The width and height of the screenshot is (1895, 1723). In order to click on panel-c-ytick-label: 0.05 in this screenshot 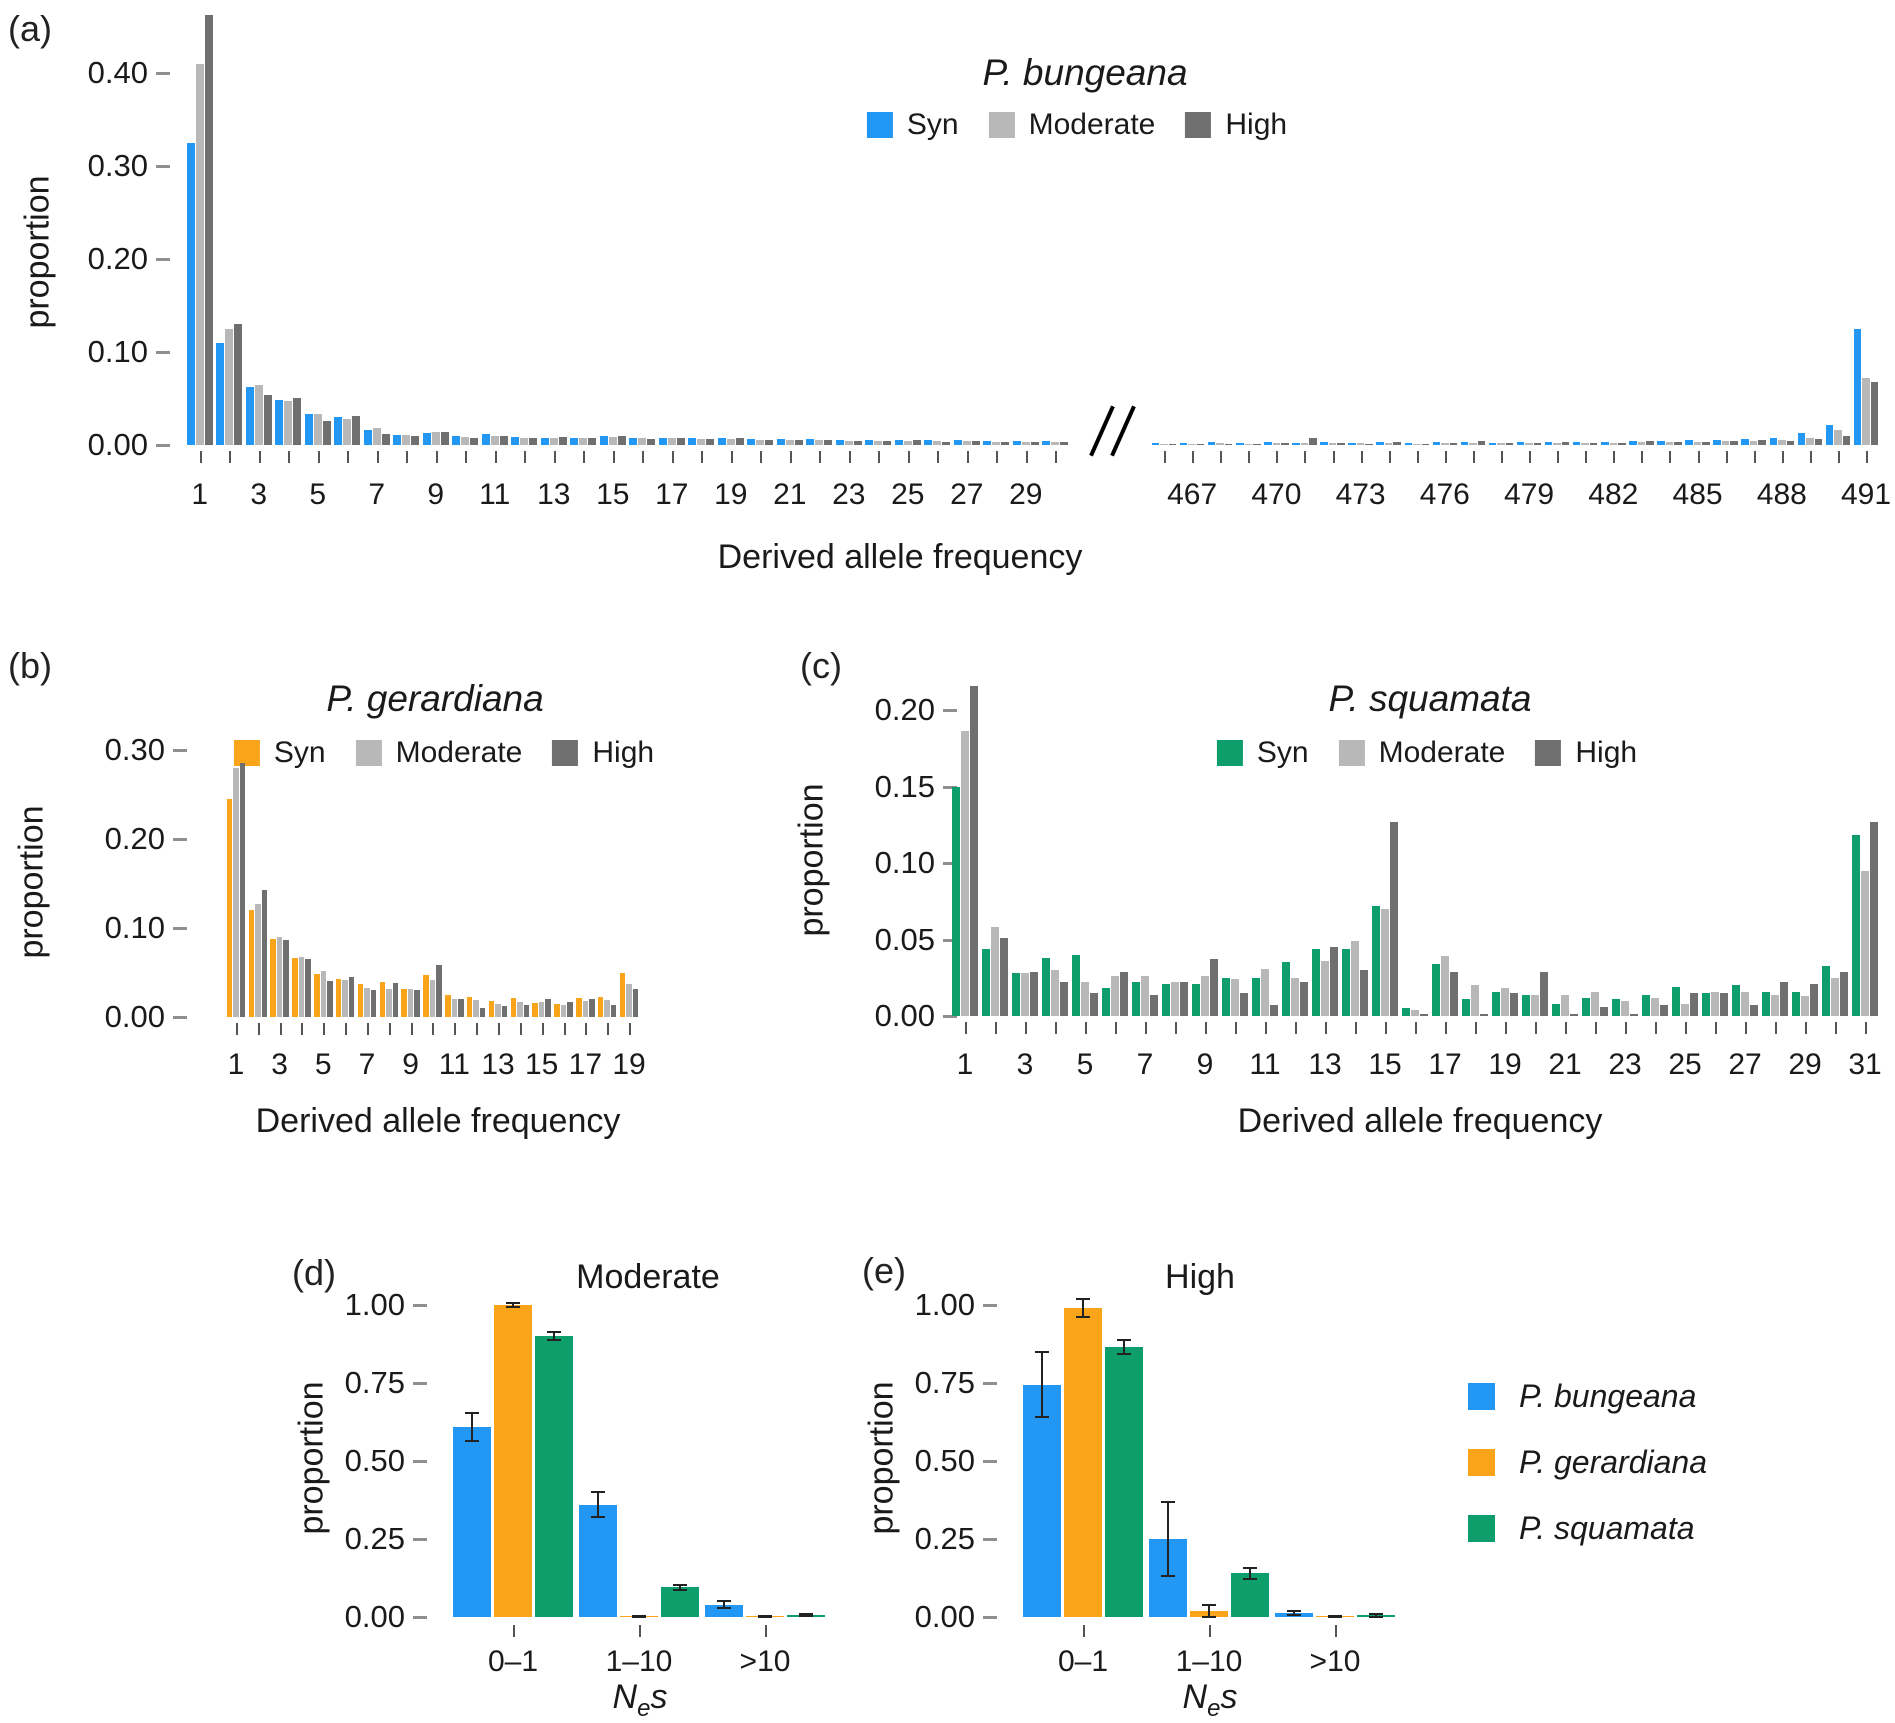, I will do `click(904, 939)`.